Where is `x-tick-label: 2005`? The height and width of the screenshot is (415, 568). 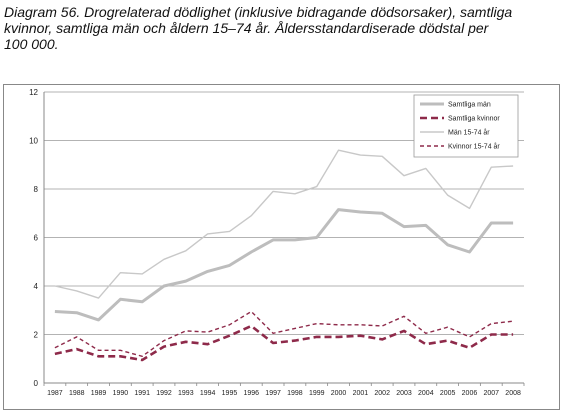
x-tick-label: 2005 is located at coordinates (448, 393).